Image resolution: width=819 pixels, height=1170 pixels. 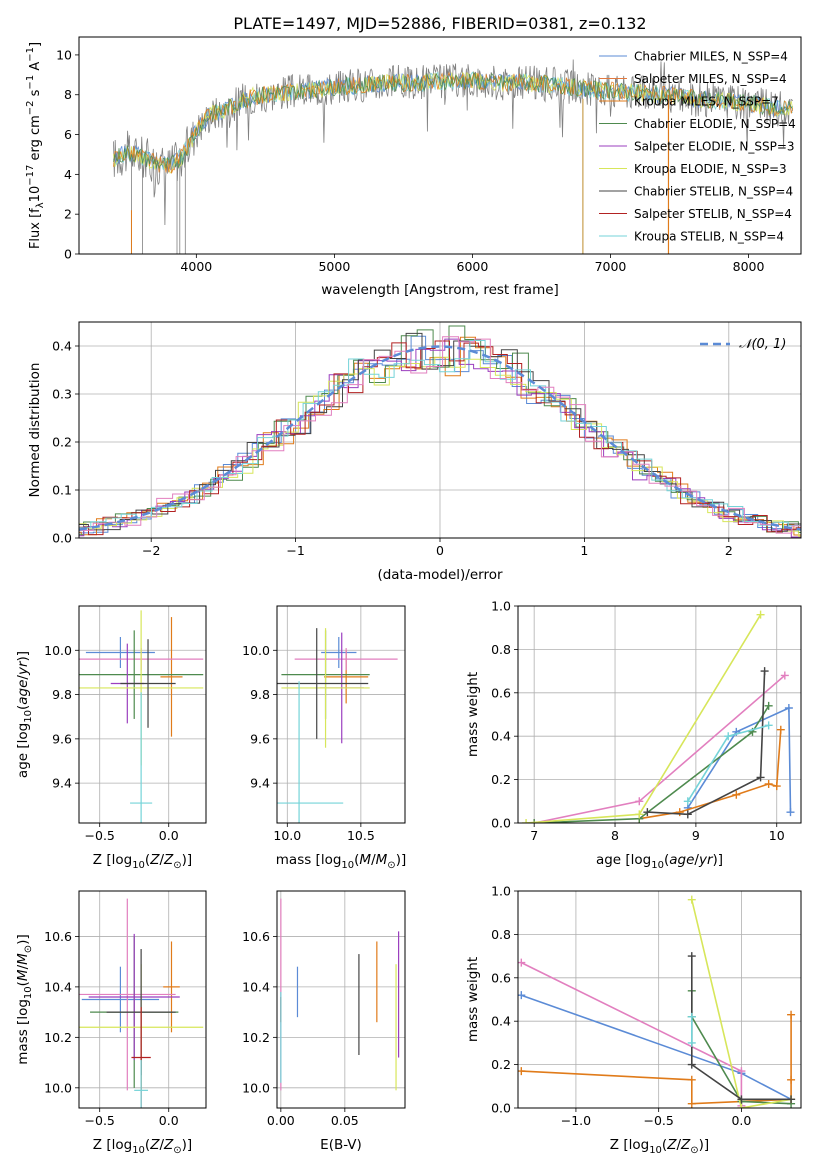 I want to click on x-axis-label: mass [log10(M/M⊙)], so click(x=341, y=861).